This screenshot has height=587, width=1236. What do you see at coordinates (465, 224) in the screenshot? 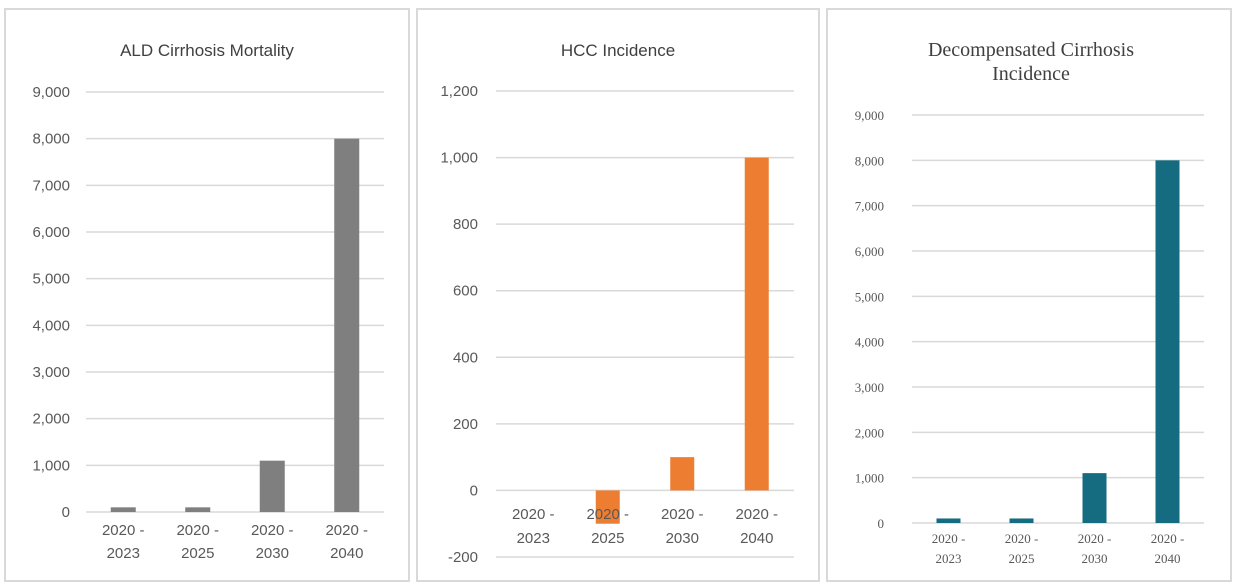
I see `y-tick-label: 800` at bounding box center [465, 224].